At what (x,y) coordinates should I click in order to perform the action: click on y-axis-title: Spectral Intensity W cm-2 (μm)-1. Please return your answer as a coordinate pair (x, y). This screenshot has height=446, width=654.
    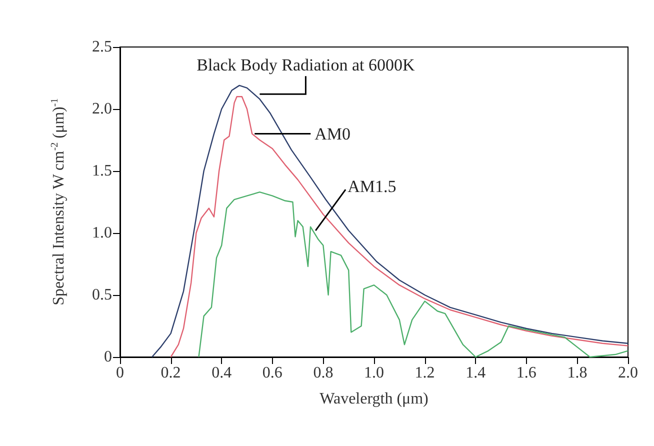
    Looking at the image, I should click on (59, 202).